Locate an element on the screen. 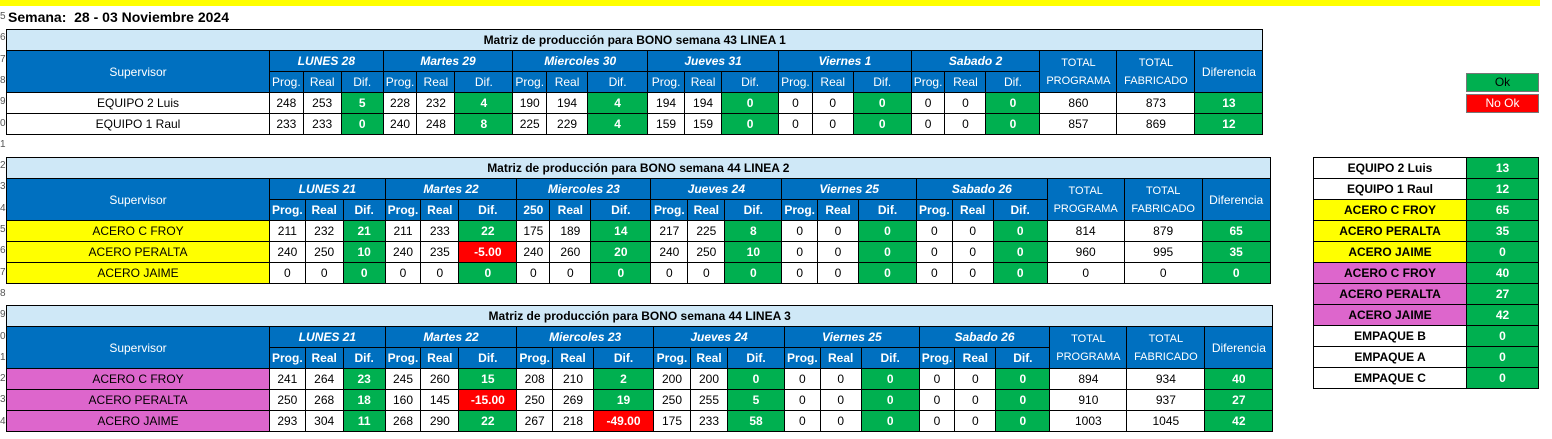 This screenshot has height=439, width=1552. day-header: Miercoles 23 is located at coordinates (584, 189).